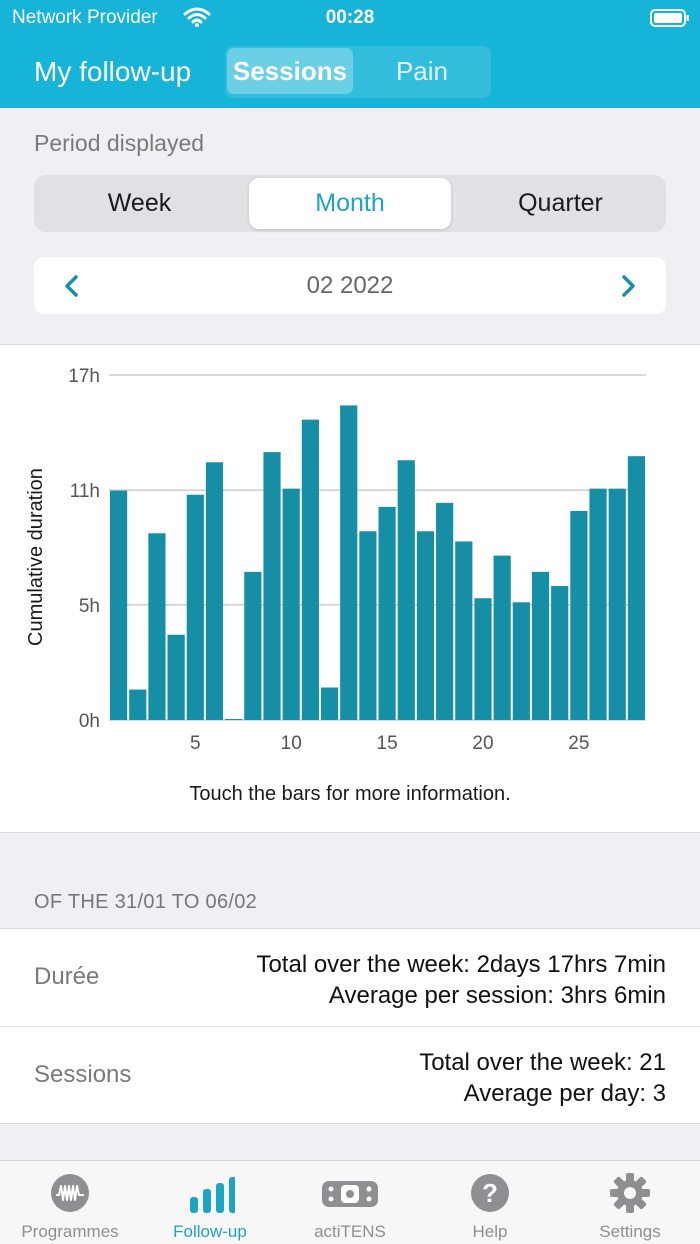  Describe the element at coordinates (630, 1231) in the screenshot. I see `tab-label: Settings` at that location.